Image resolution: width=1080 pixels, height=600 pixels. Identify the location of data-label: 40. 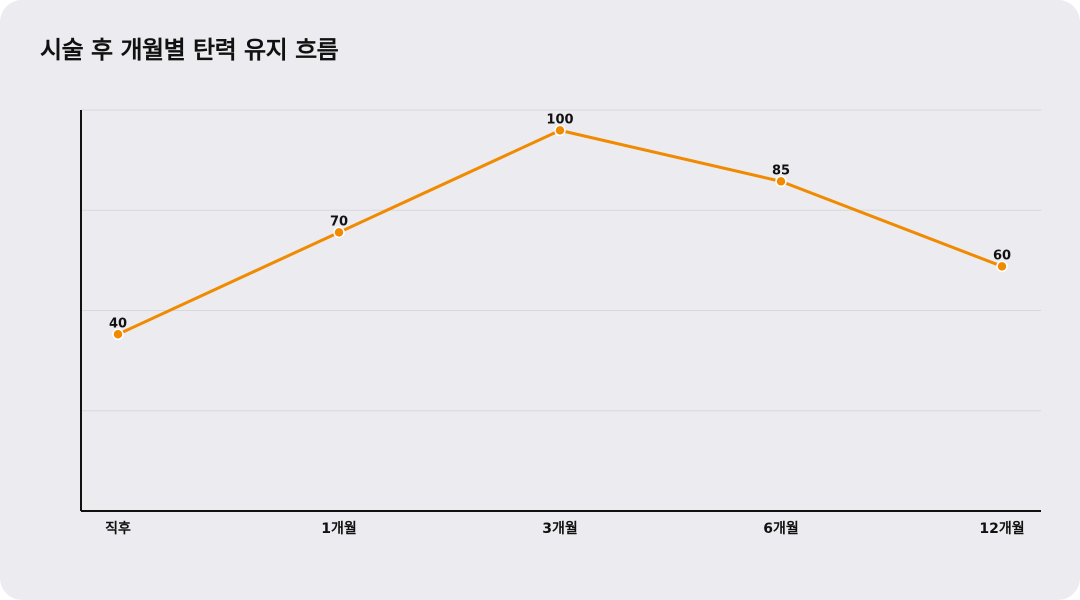
(118, 323).